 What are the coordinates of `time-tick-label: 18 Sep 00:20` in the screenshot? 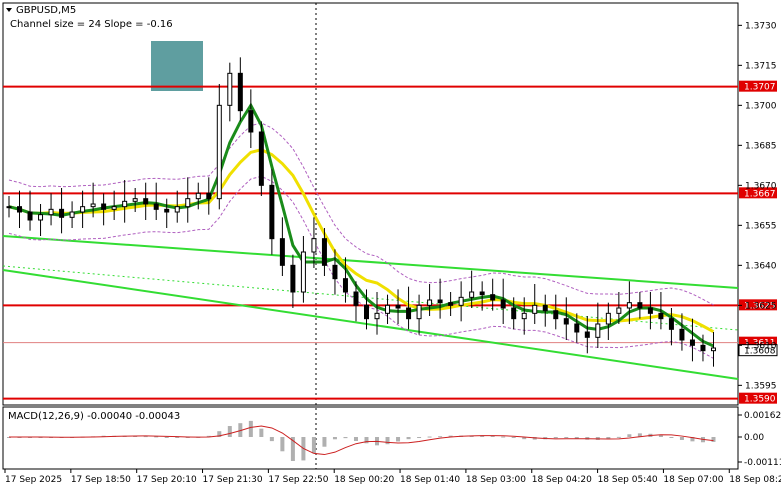 It's located at (364, 480).